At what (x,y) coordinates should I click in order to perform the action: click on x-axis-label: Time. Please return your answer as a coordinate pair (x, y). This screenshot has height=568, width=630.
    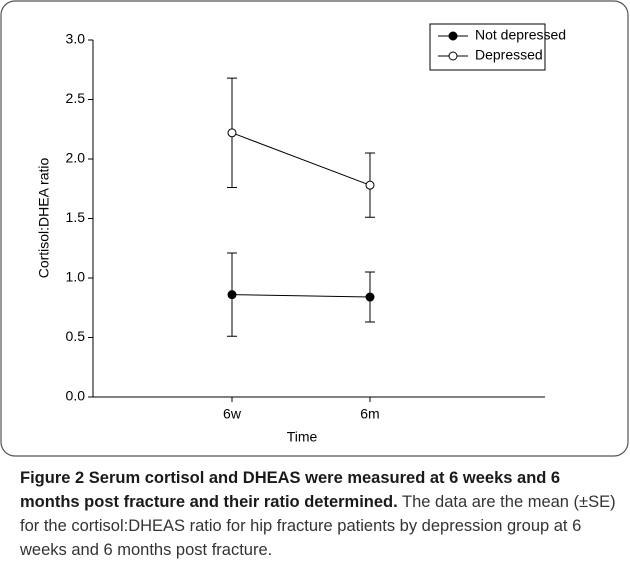
    Looking at the image, I should click on (302, 437).